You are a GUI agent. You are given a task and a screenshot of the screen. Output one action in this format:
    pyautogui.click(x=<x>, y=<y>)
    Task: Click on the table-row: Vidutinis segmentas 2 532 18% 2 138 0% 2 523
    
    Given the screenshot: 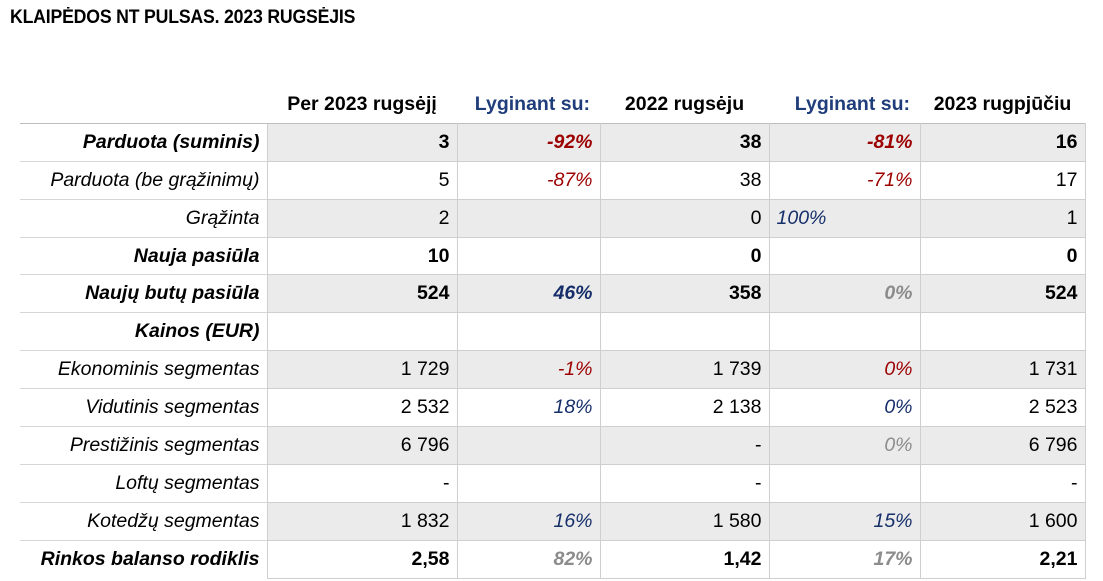 What is the action you would take?
    pyautogui.click(x=553, y=408)
    